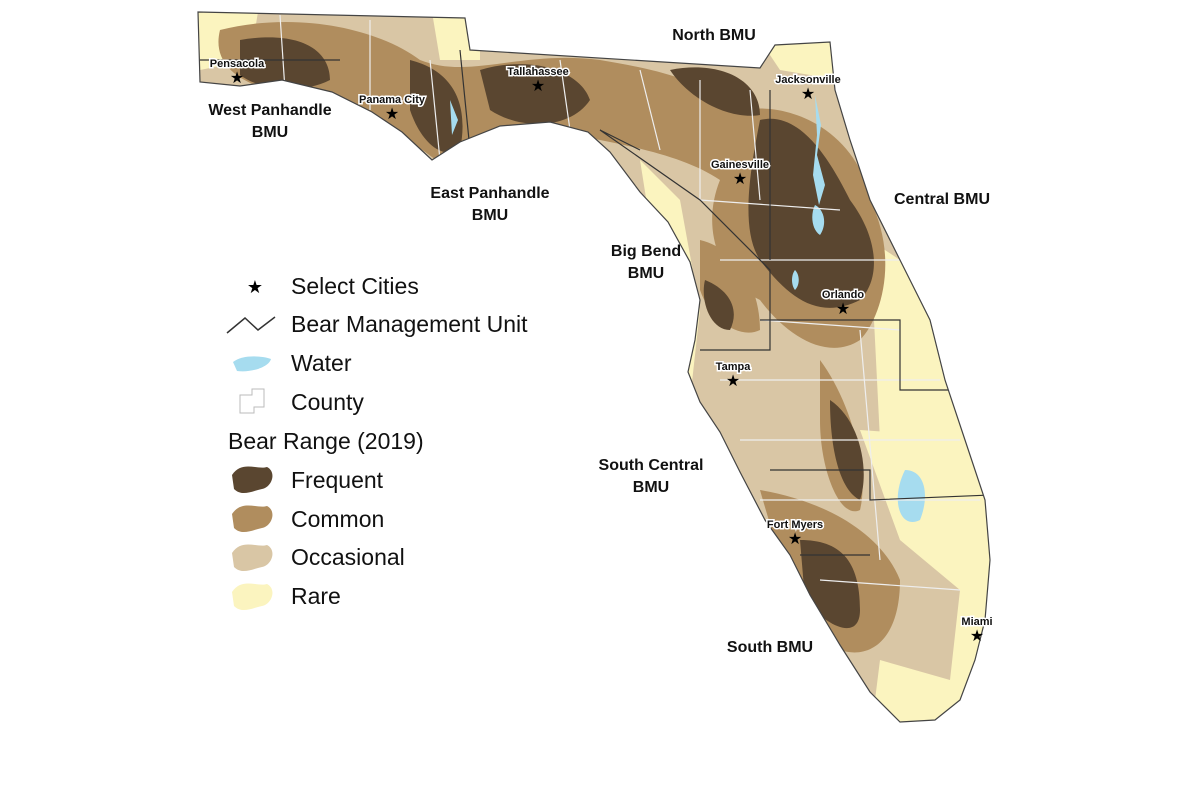 The height and width of the screenshot is (800, 1200). I want to click on city-label: Tallahassee, so click(538, 72).